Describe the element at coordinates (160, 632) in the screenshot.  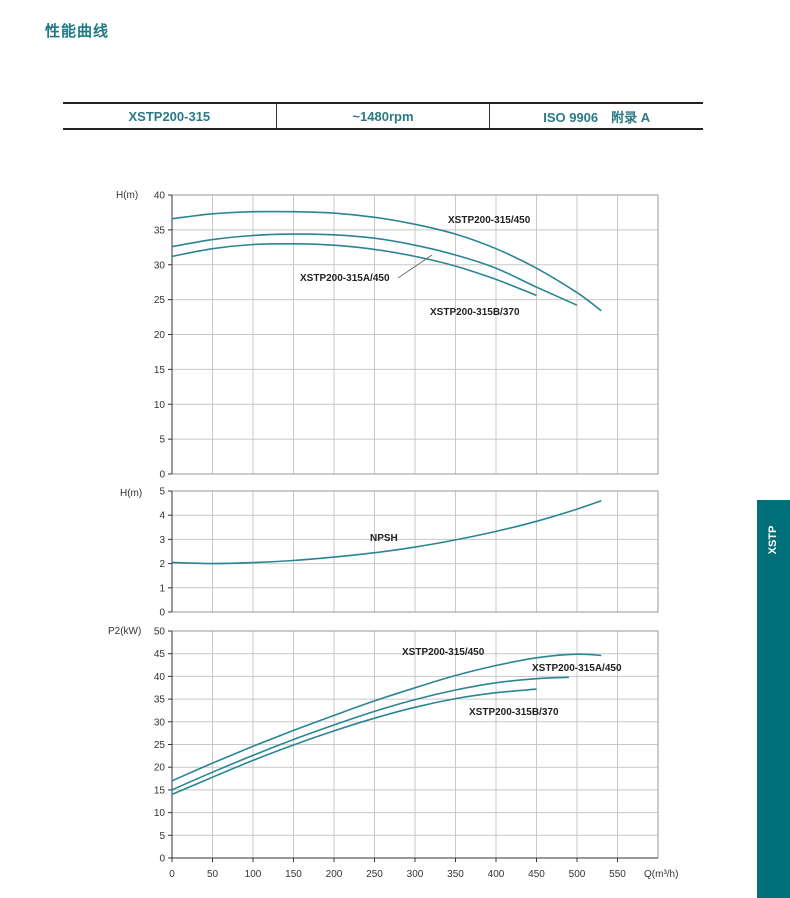
I see `y-tick-label: 50` at that location.